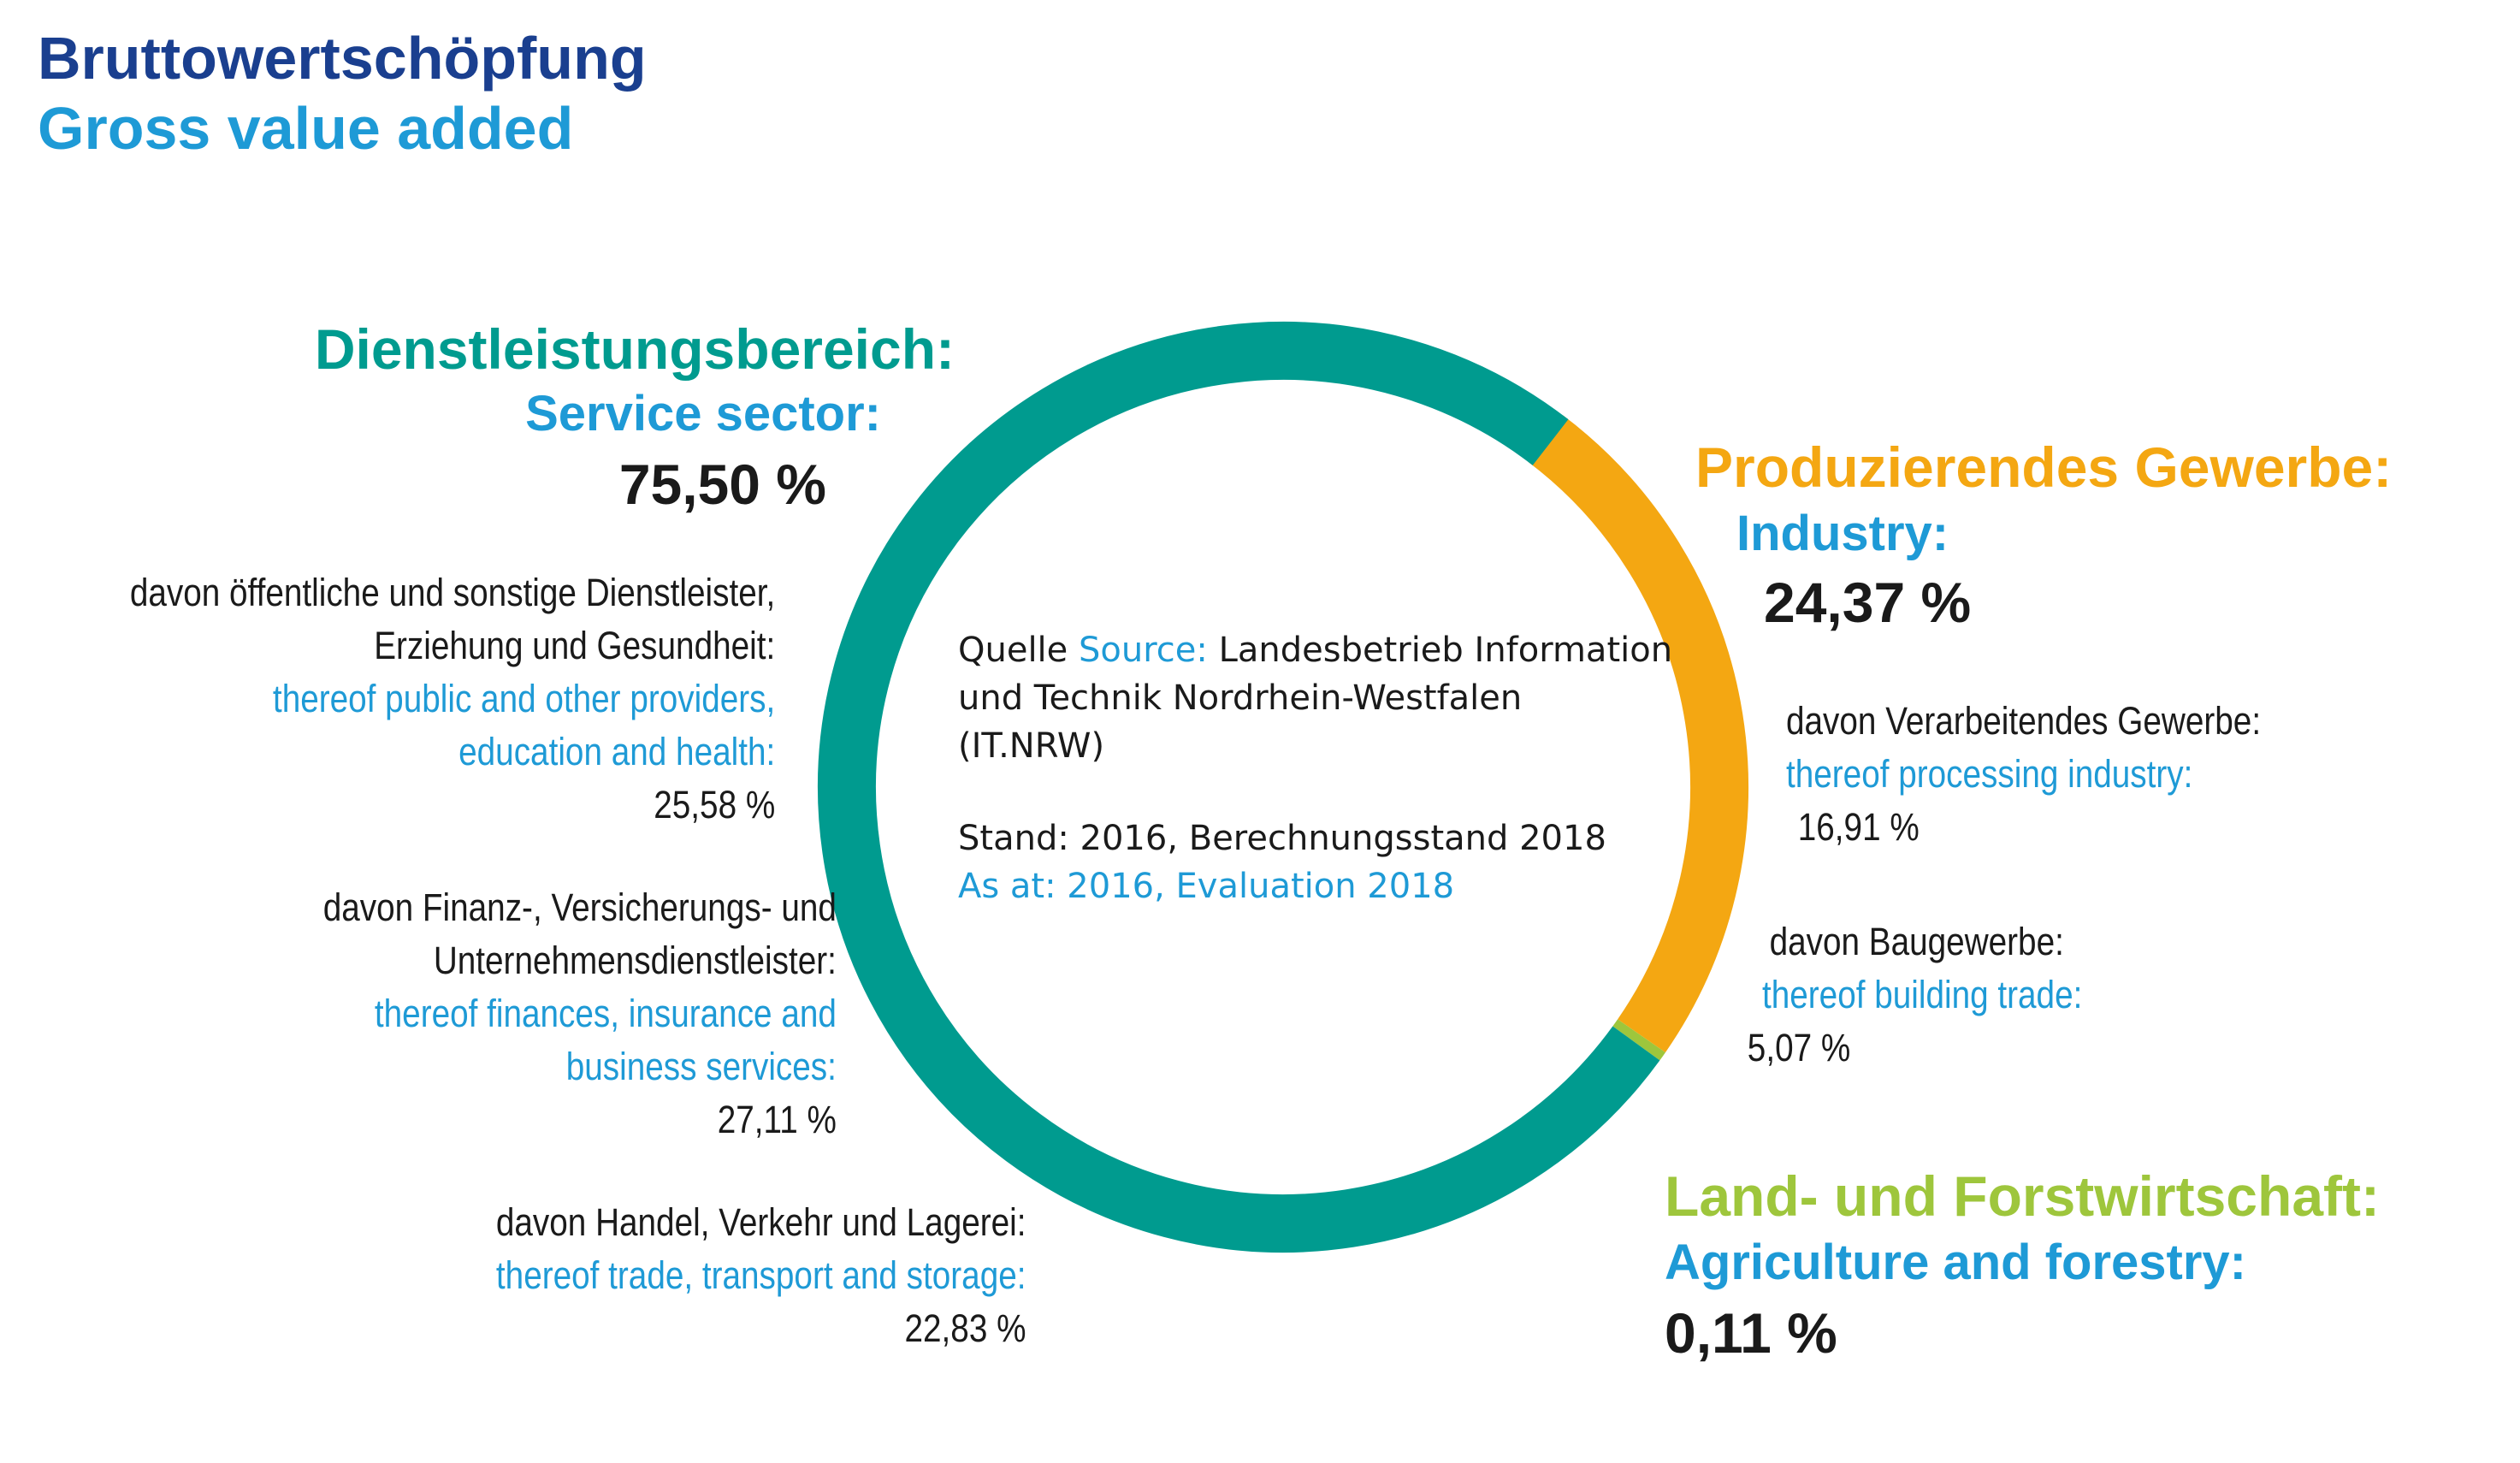 The image size is (2520, 1463). I want to click on page-title-de: Bruttowertschöpfung, so click(342, 58).